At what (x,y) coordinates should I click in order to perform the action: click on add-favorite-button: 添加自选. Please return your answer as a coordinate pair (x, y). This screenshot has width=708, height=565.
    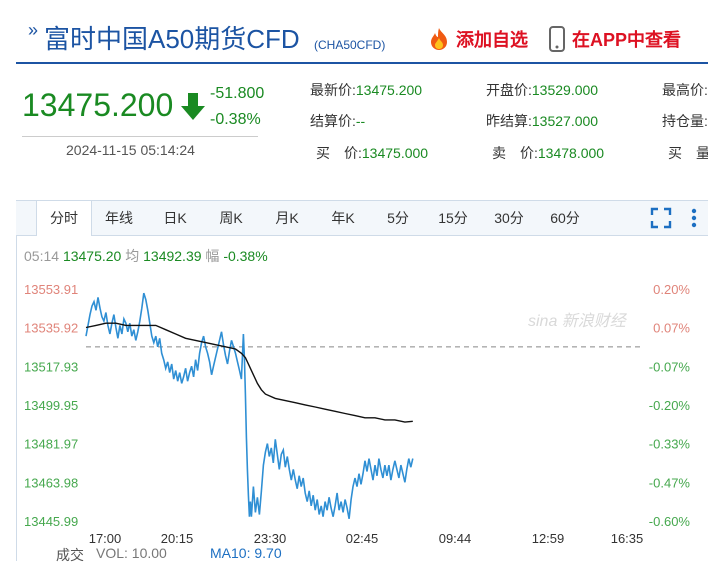
    Looking at the image, I should click on (477, 39).